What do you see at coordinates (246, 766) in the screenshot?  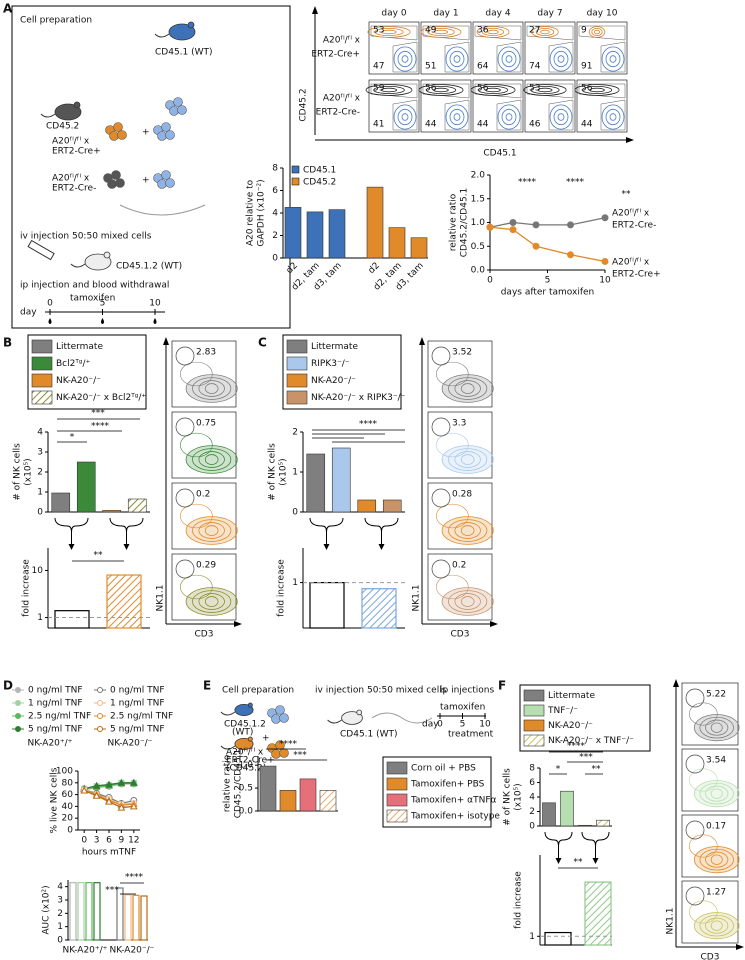 I see `y-tick-label: 1.0` at bounding box center [246, 766].